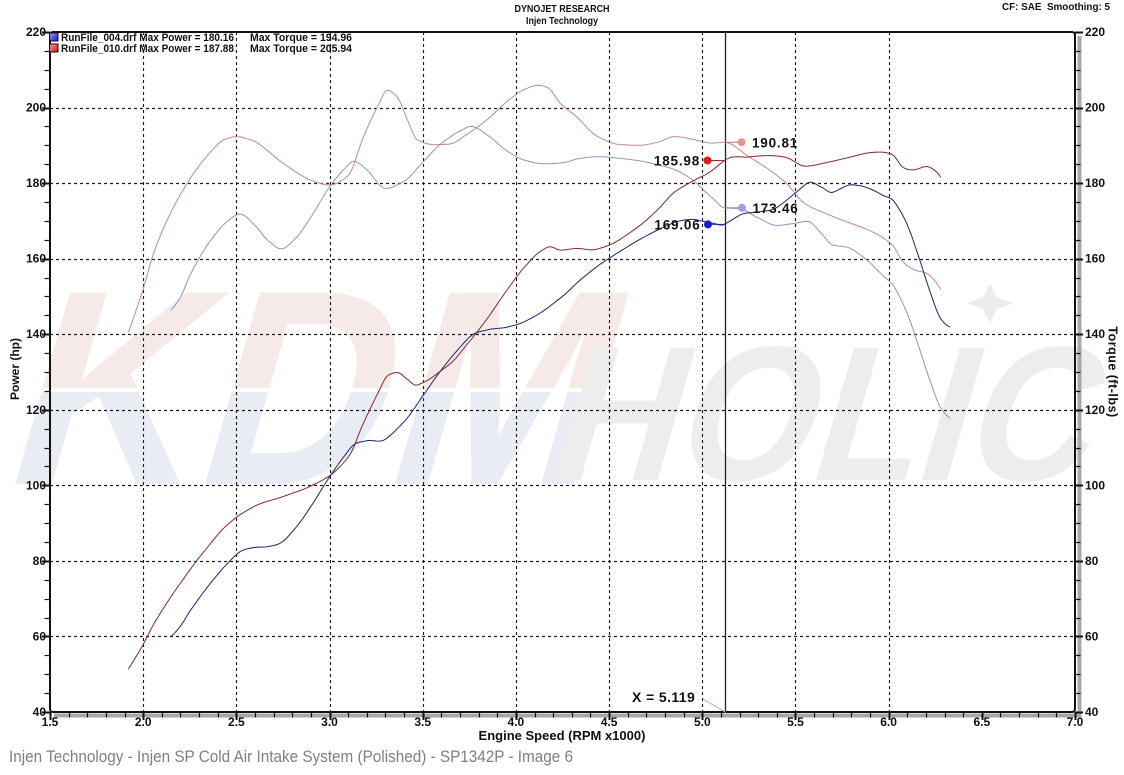  I want to click on svg-text: 4.5, so click(609, 722).